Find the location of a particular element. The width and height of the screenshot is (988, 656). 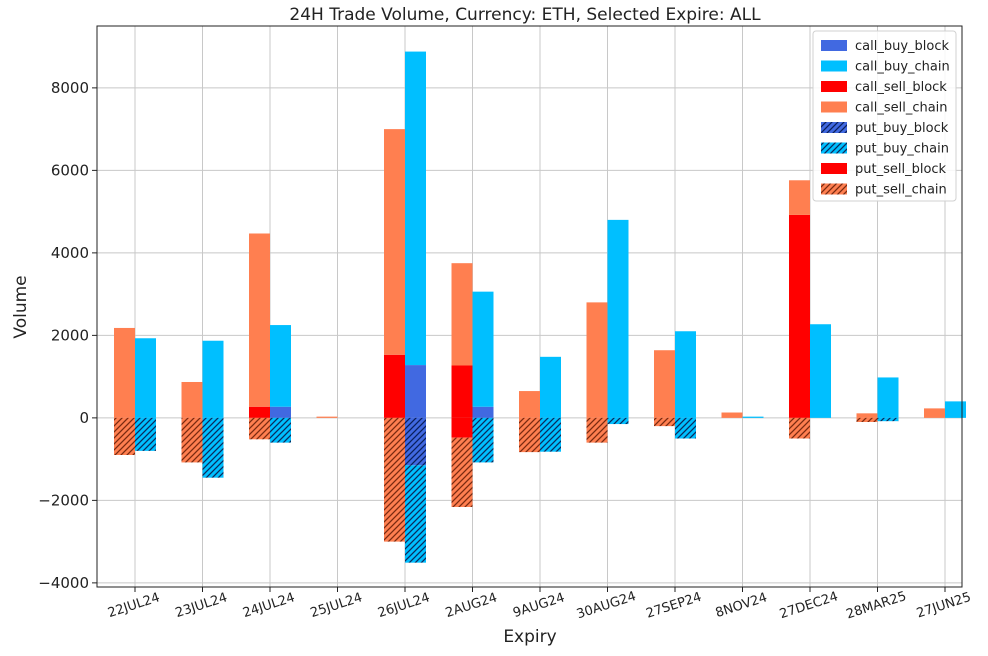

bar-call_buy_chain-26JUL24 is located at coordinates (415, 208).